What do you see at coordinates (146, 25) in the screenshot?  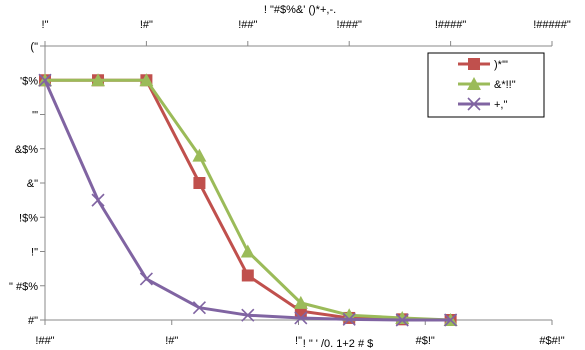 I see `top-tick-label: !#"` at bounding box center [146, 25].